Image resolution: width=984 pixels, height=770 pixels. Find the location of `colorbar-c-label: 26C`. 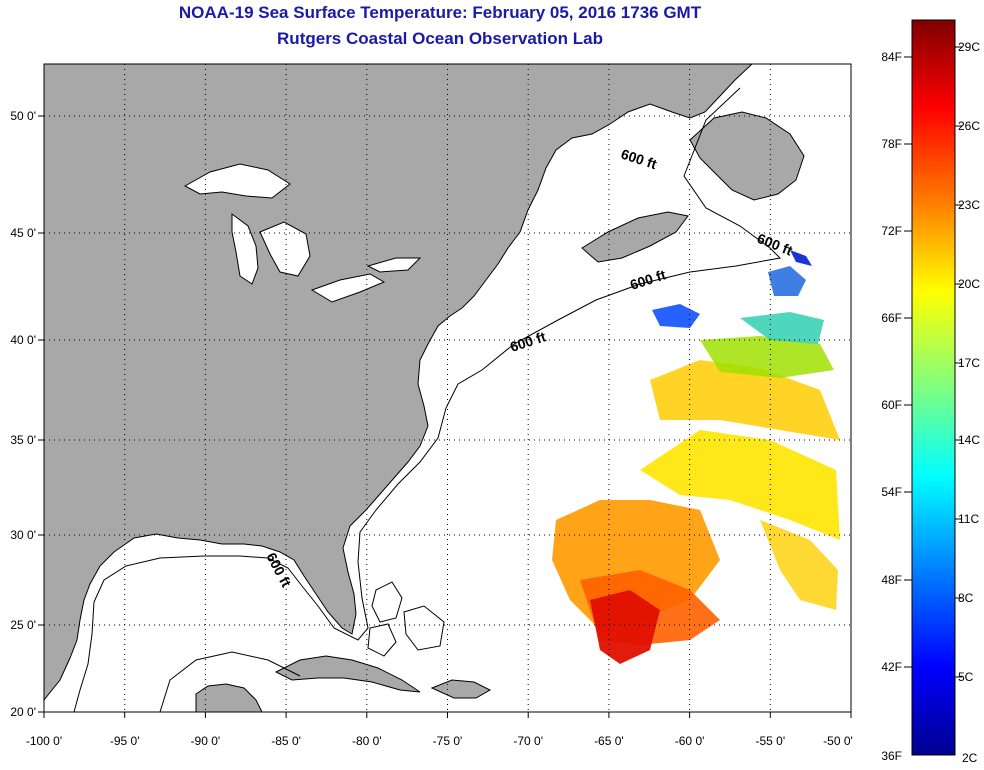

colorbar-c-label: 26C is located at coordinates (969, 126).